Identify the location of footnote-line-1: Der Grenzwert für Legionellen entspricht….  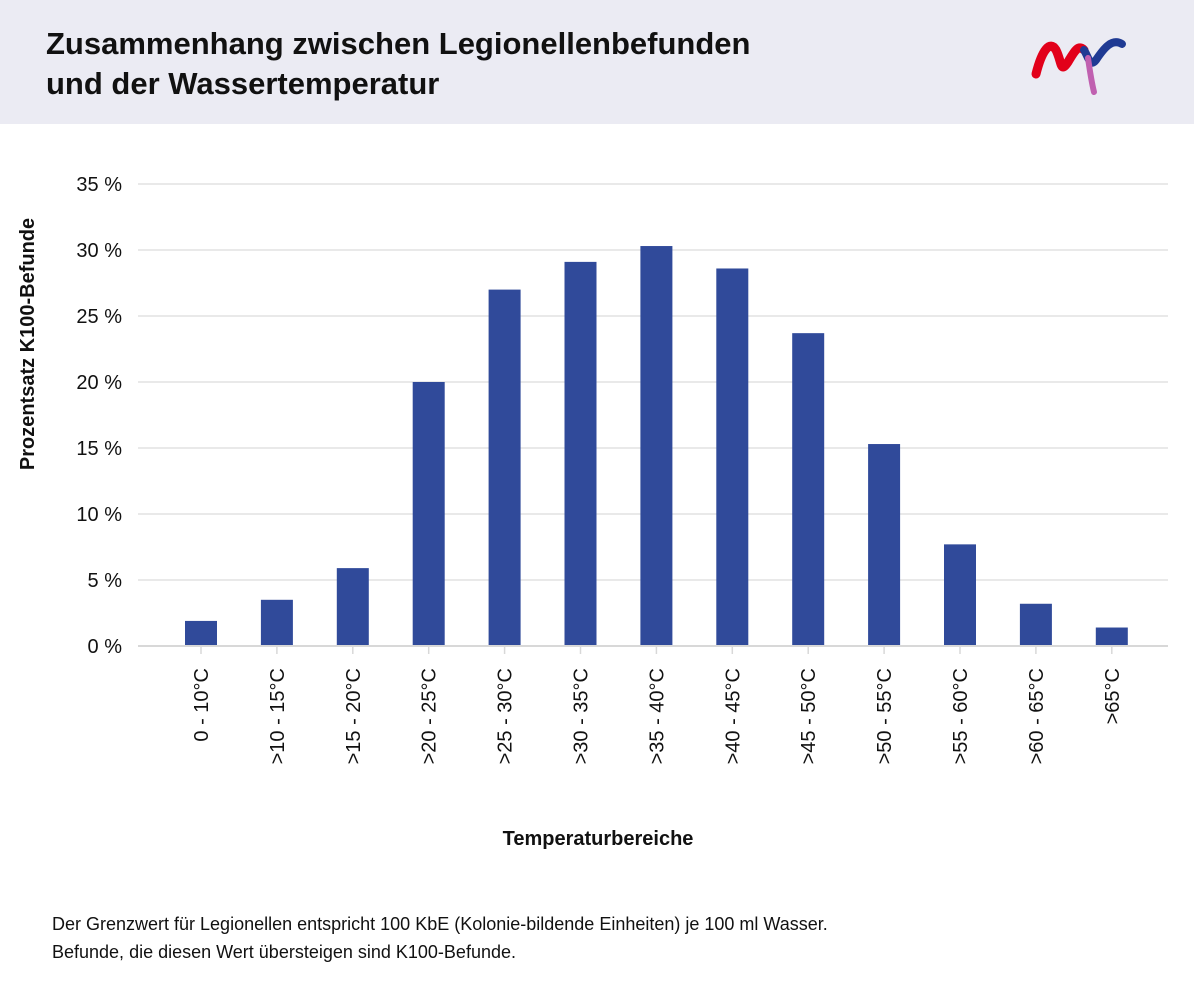
(440, 924).